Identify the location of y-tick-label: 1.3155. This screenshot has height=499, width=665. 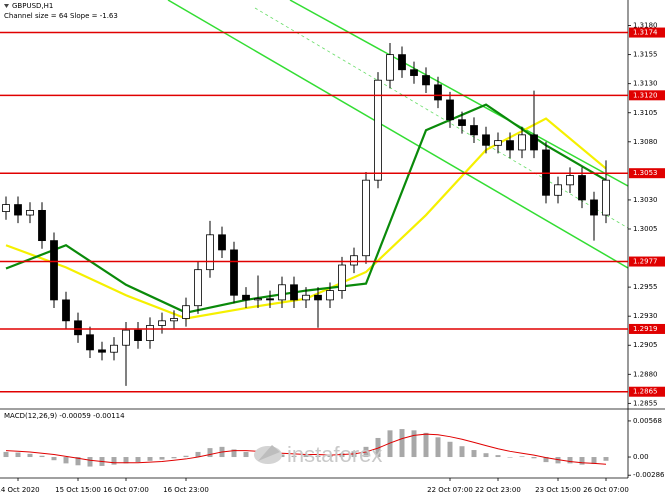
(645, 55).